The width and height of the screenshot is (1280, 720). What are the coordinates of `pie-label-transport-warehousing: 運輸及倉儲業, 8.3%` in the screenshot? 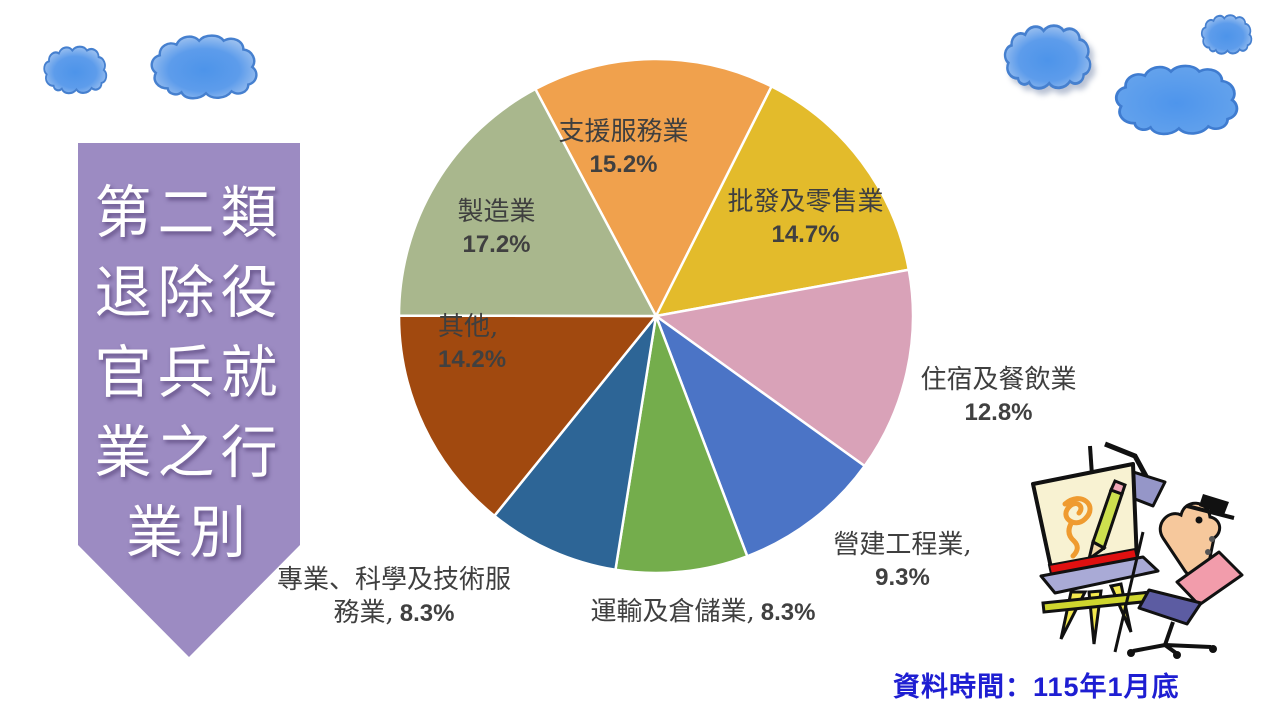 It's located at (703, 612).